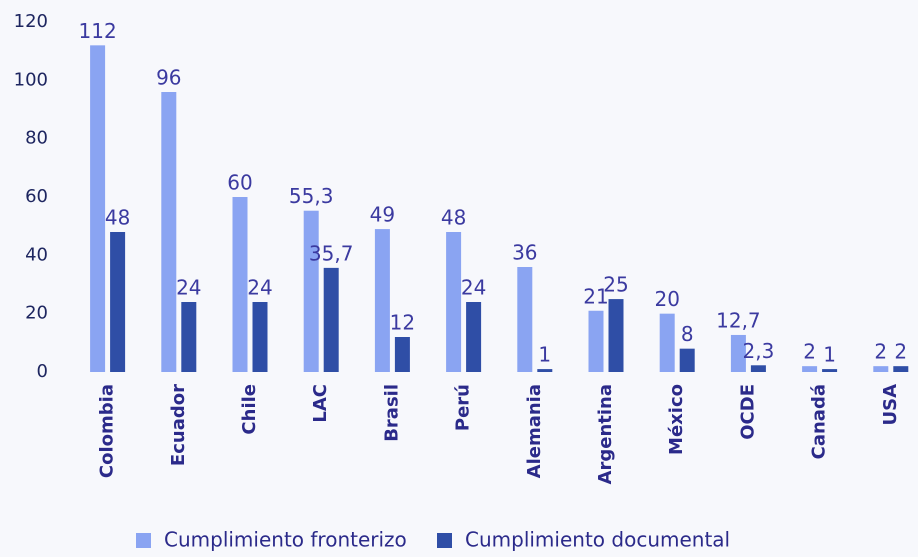  Describe the element at coordinates (758, 351) in the screenshot. I see `value-label: 2,3` at that location.